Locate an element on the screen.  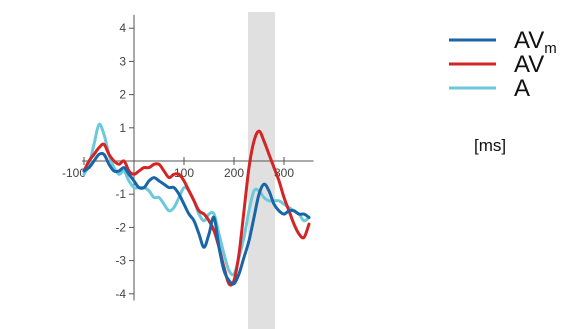
x-tick-label: 300 is located at coordinates (284, 173).